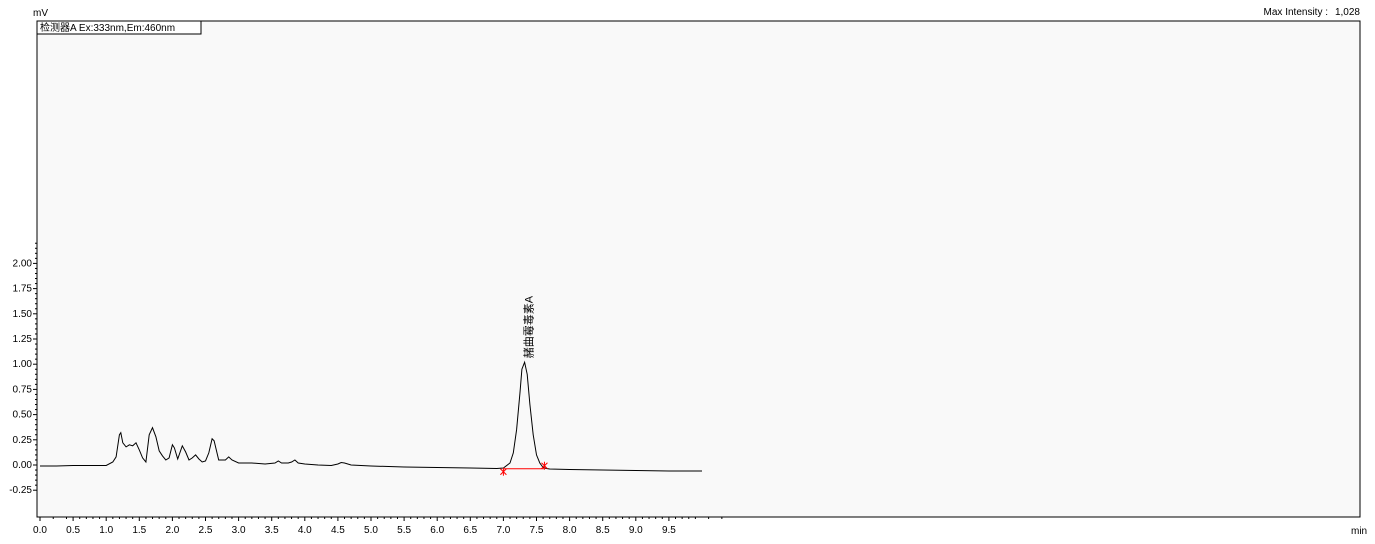 This screenshot has height=544, width=1375. What do you see at coordinates (106, 530) in the screenshot?
I see `x-tick-label: 1.0` at bounding box center [106, 530].